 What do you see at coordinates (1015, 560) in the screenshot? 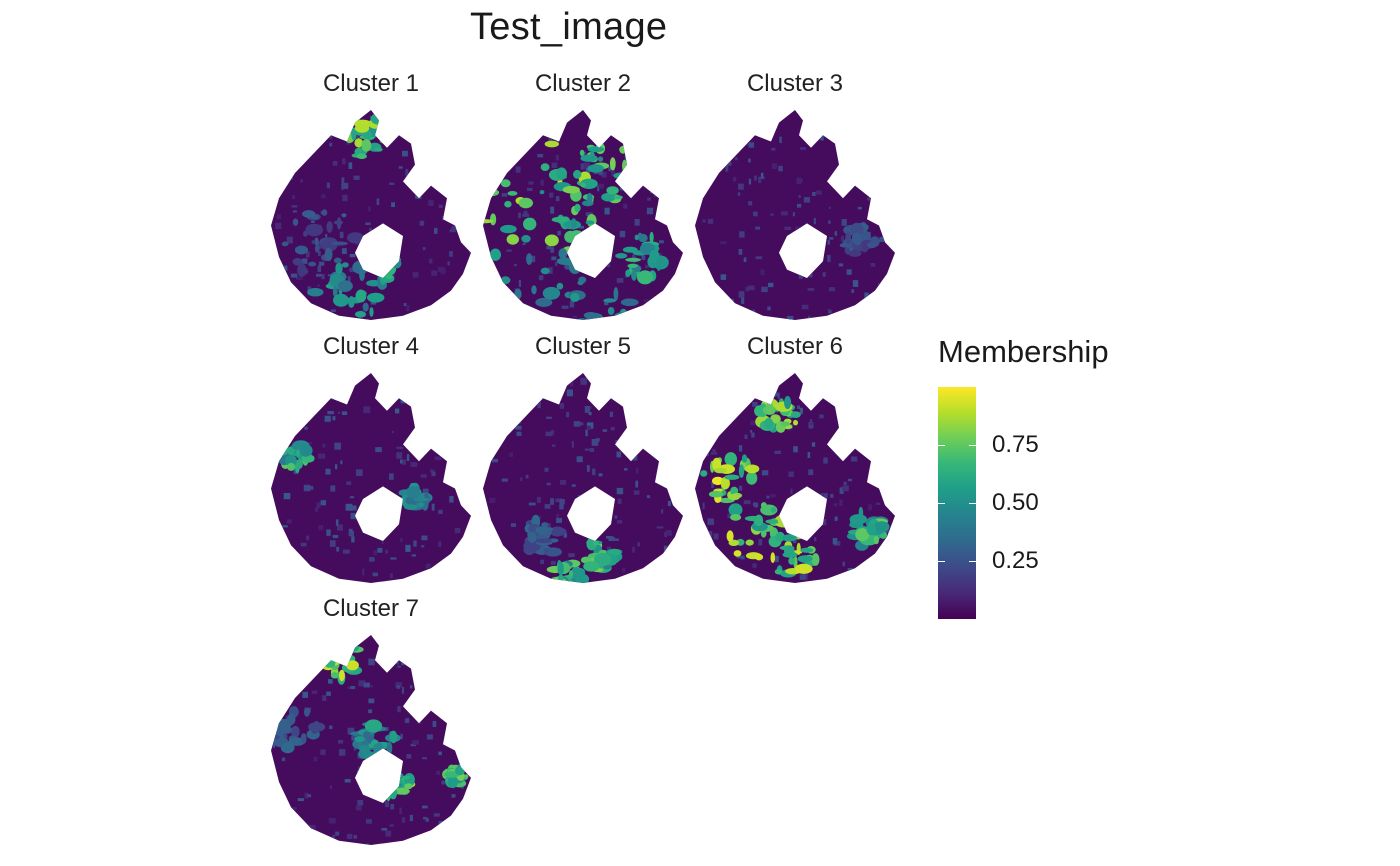
I see `legend-tick-label: 0.25` at bounding box center [1015, 560].